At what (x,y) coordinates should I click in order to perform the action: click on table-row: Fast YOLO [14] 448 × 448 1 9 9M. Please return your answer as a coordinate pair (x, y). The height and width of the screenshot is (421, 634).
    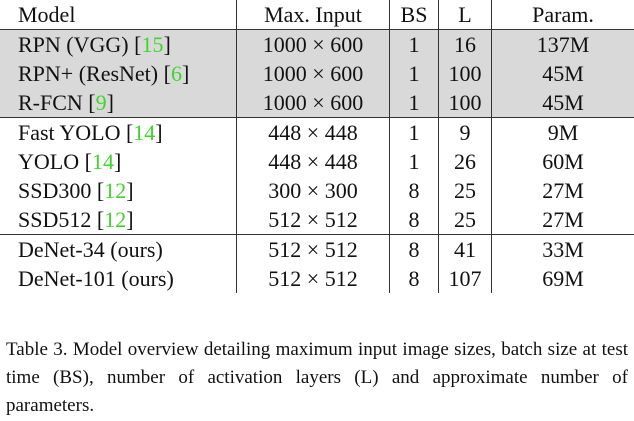
    Looking at the image, I should click on (317, 132).